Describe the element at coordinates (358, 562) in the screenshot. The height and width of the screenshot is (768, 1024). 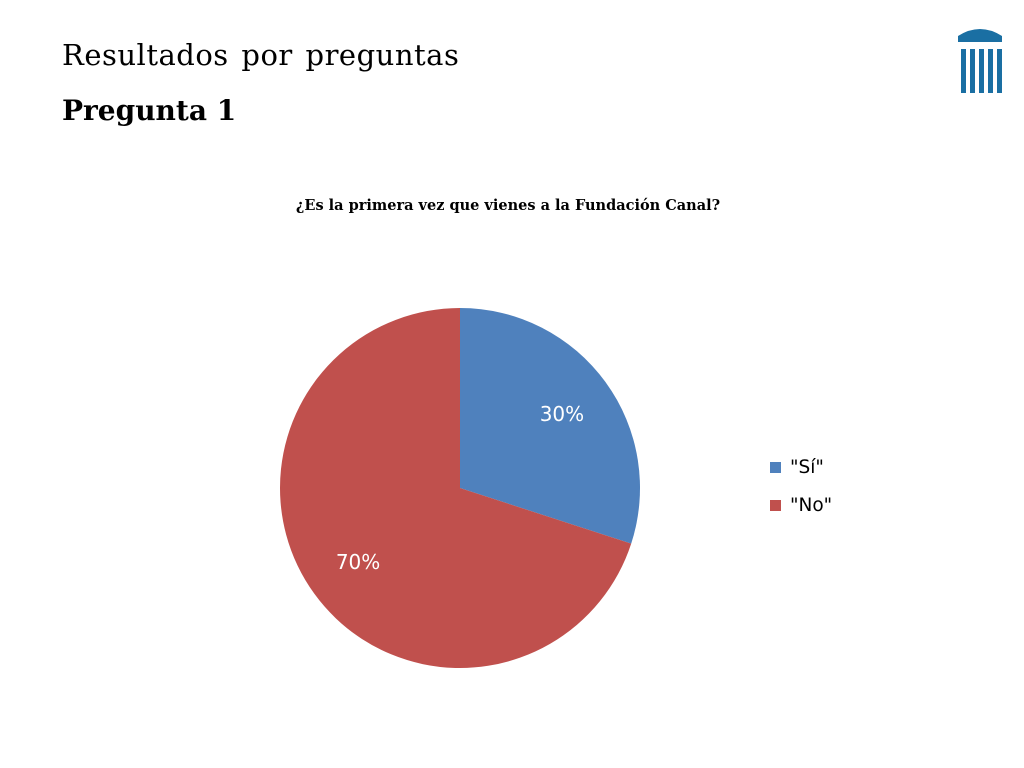
I see `data-label-no: 70%` at that location.